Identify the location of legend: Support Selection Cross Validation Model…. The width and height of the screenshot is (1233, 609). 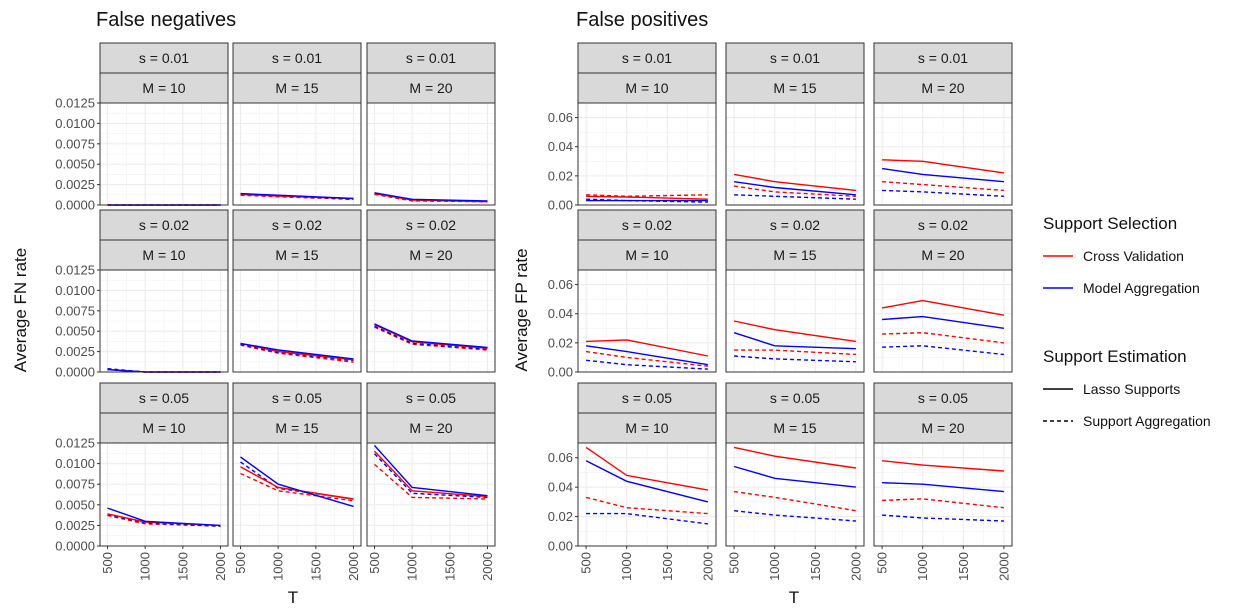
(1127, 321).